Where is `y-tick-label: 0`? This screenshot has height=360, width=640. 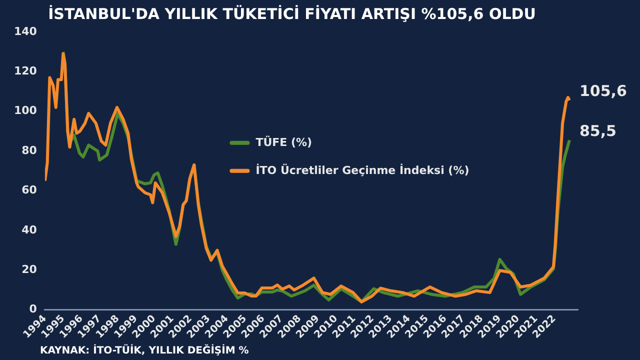 y-tick-label: 0 is located at coordinates (33, 309).